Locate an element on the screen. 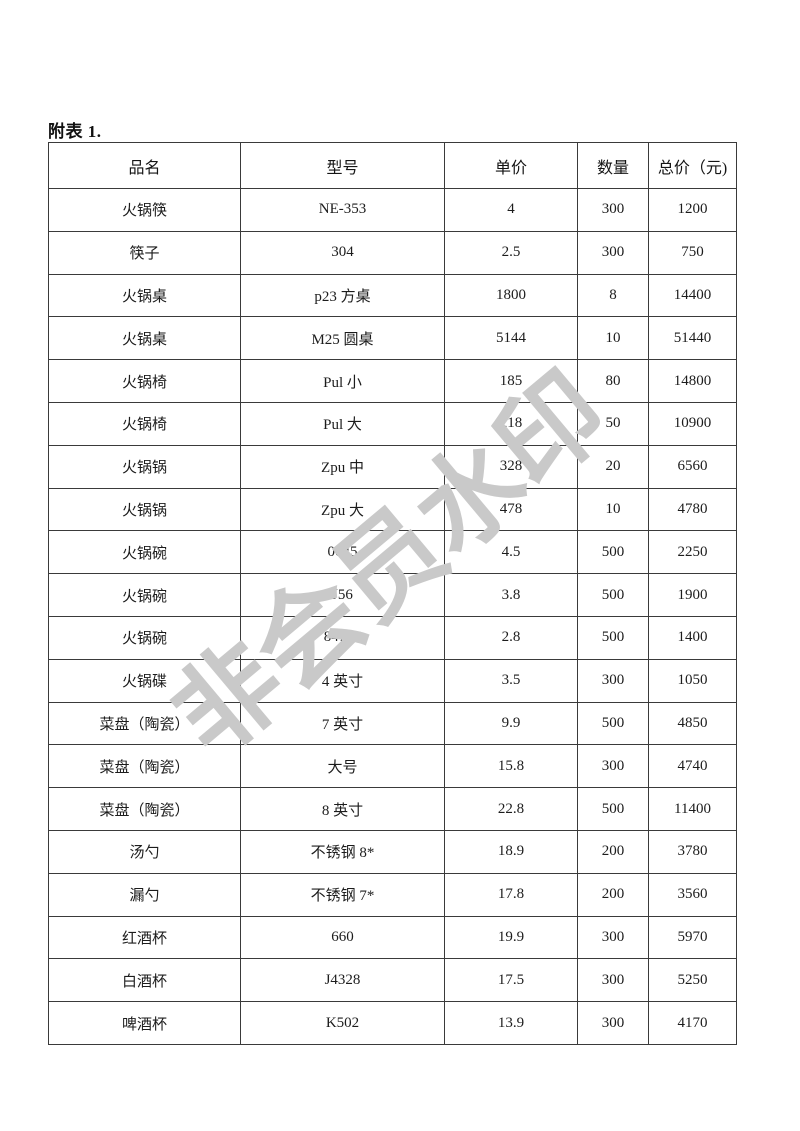 Image resolution: width=800 pixels, height=1131 pixels. table-cell: 4850 is located at coordinates (692, 723).